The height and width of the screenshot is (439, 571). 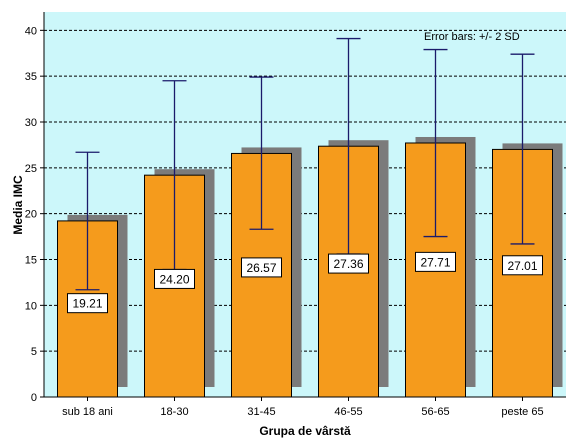 I want to click on value-label: 27.01, so click(x=522, y=266).